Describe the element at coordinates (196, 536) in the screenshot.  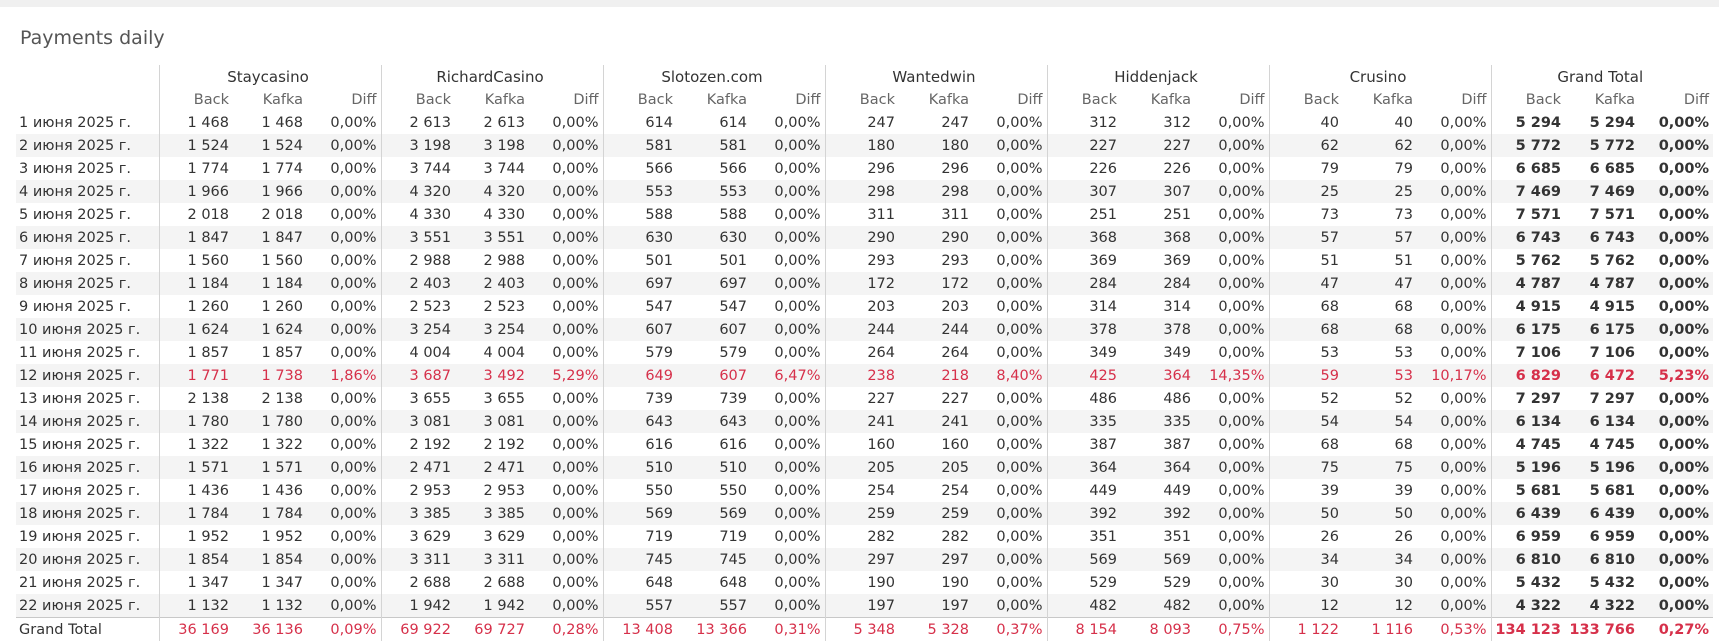
I see `cell: 1 952` at that location.